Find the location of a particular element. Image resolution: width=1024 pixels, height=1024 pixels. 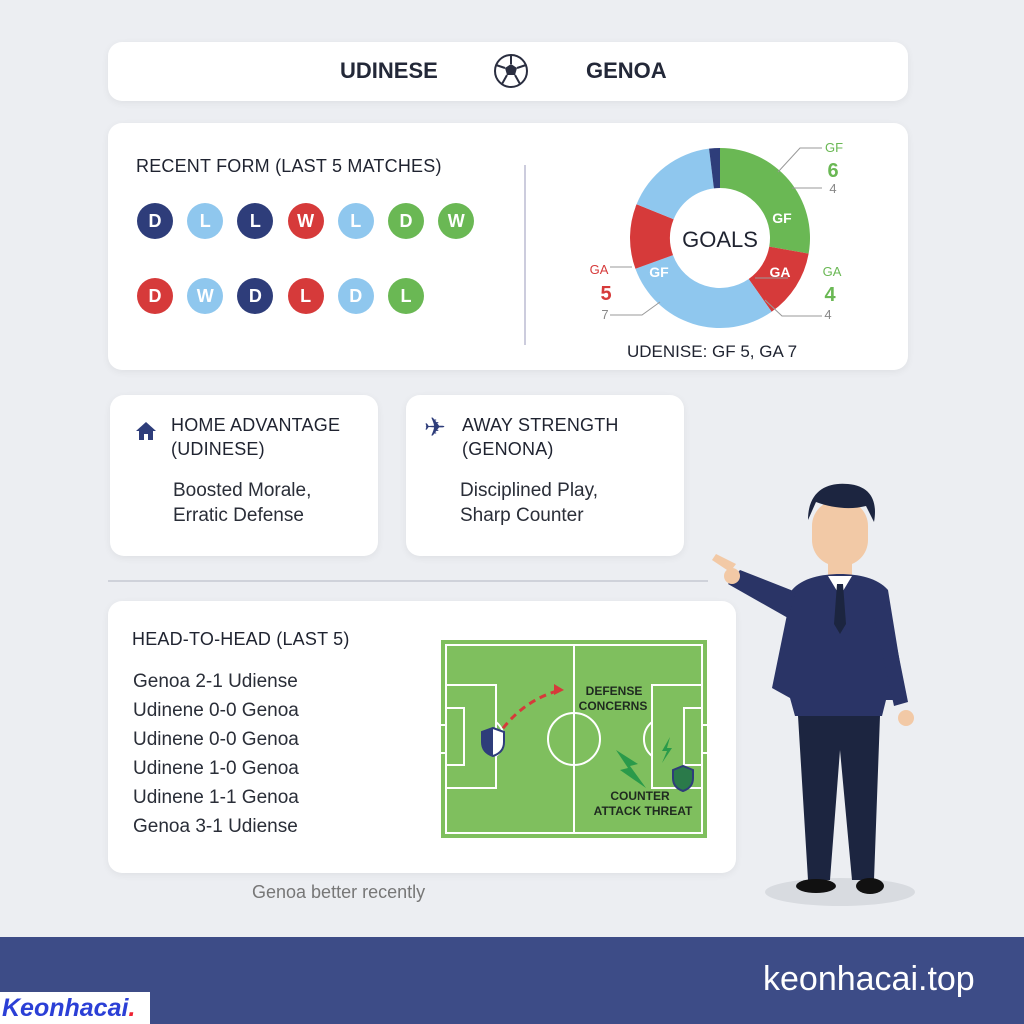

h2h-result: Udinene 1-1 Genoa is located at coordinates (216, 797).